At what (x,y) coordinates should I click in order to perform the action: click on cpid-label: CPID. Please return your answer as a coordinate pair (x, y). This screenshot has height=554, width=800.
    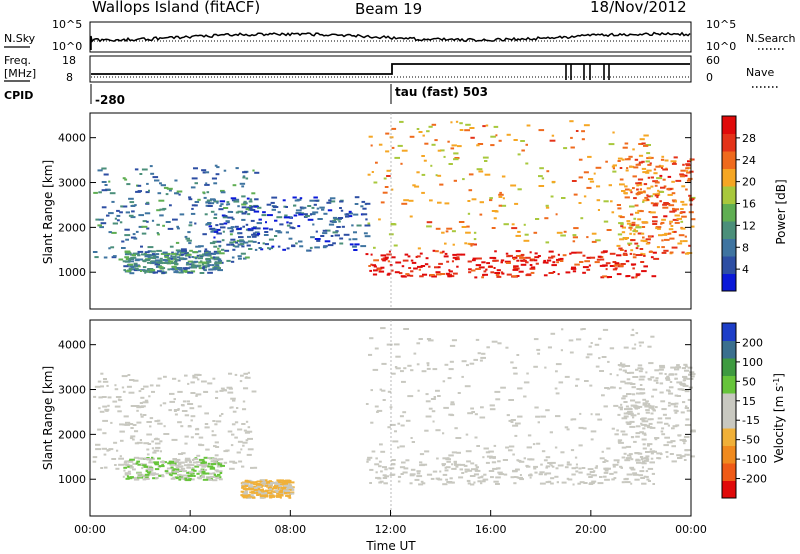
    Looking at the image, I should click on (18, 95).